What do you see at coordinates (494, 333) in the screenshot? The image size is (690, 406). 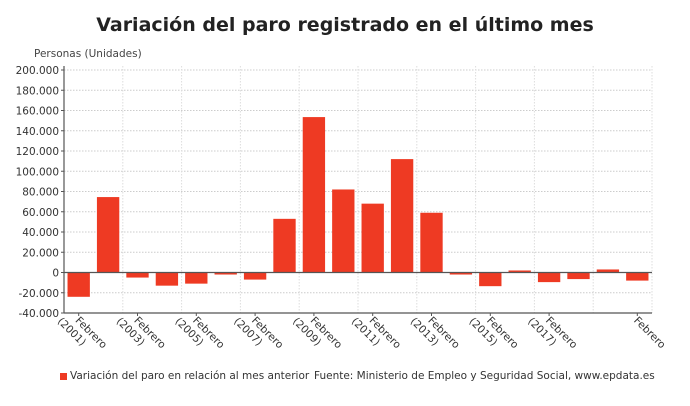 I see `x-tick-label: Febrero(2015)` at bounding box center [494, 333].